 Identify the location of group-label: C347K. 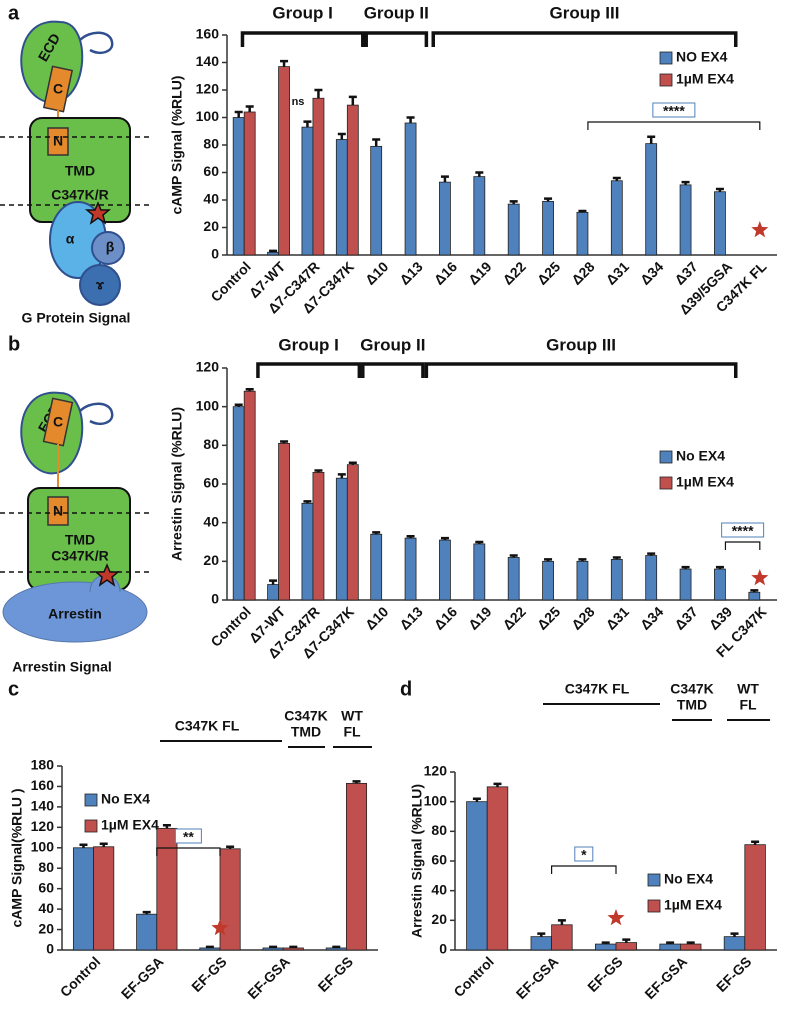
(692, 689).